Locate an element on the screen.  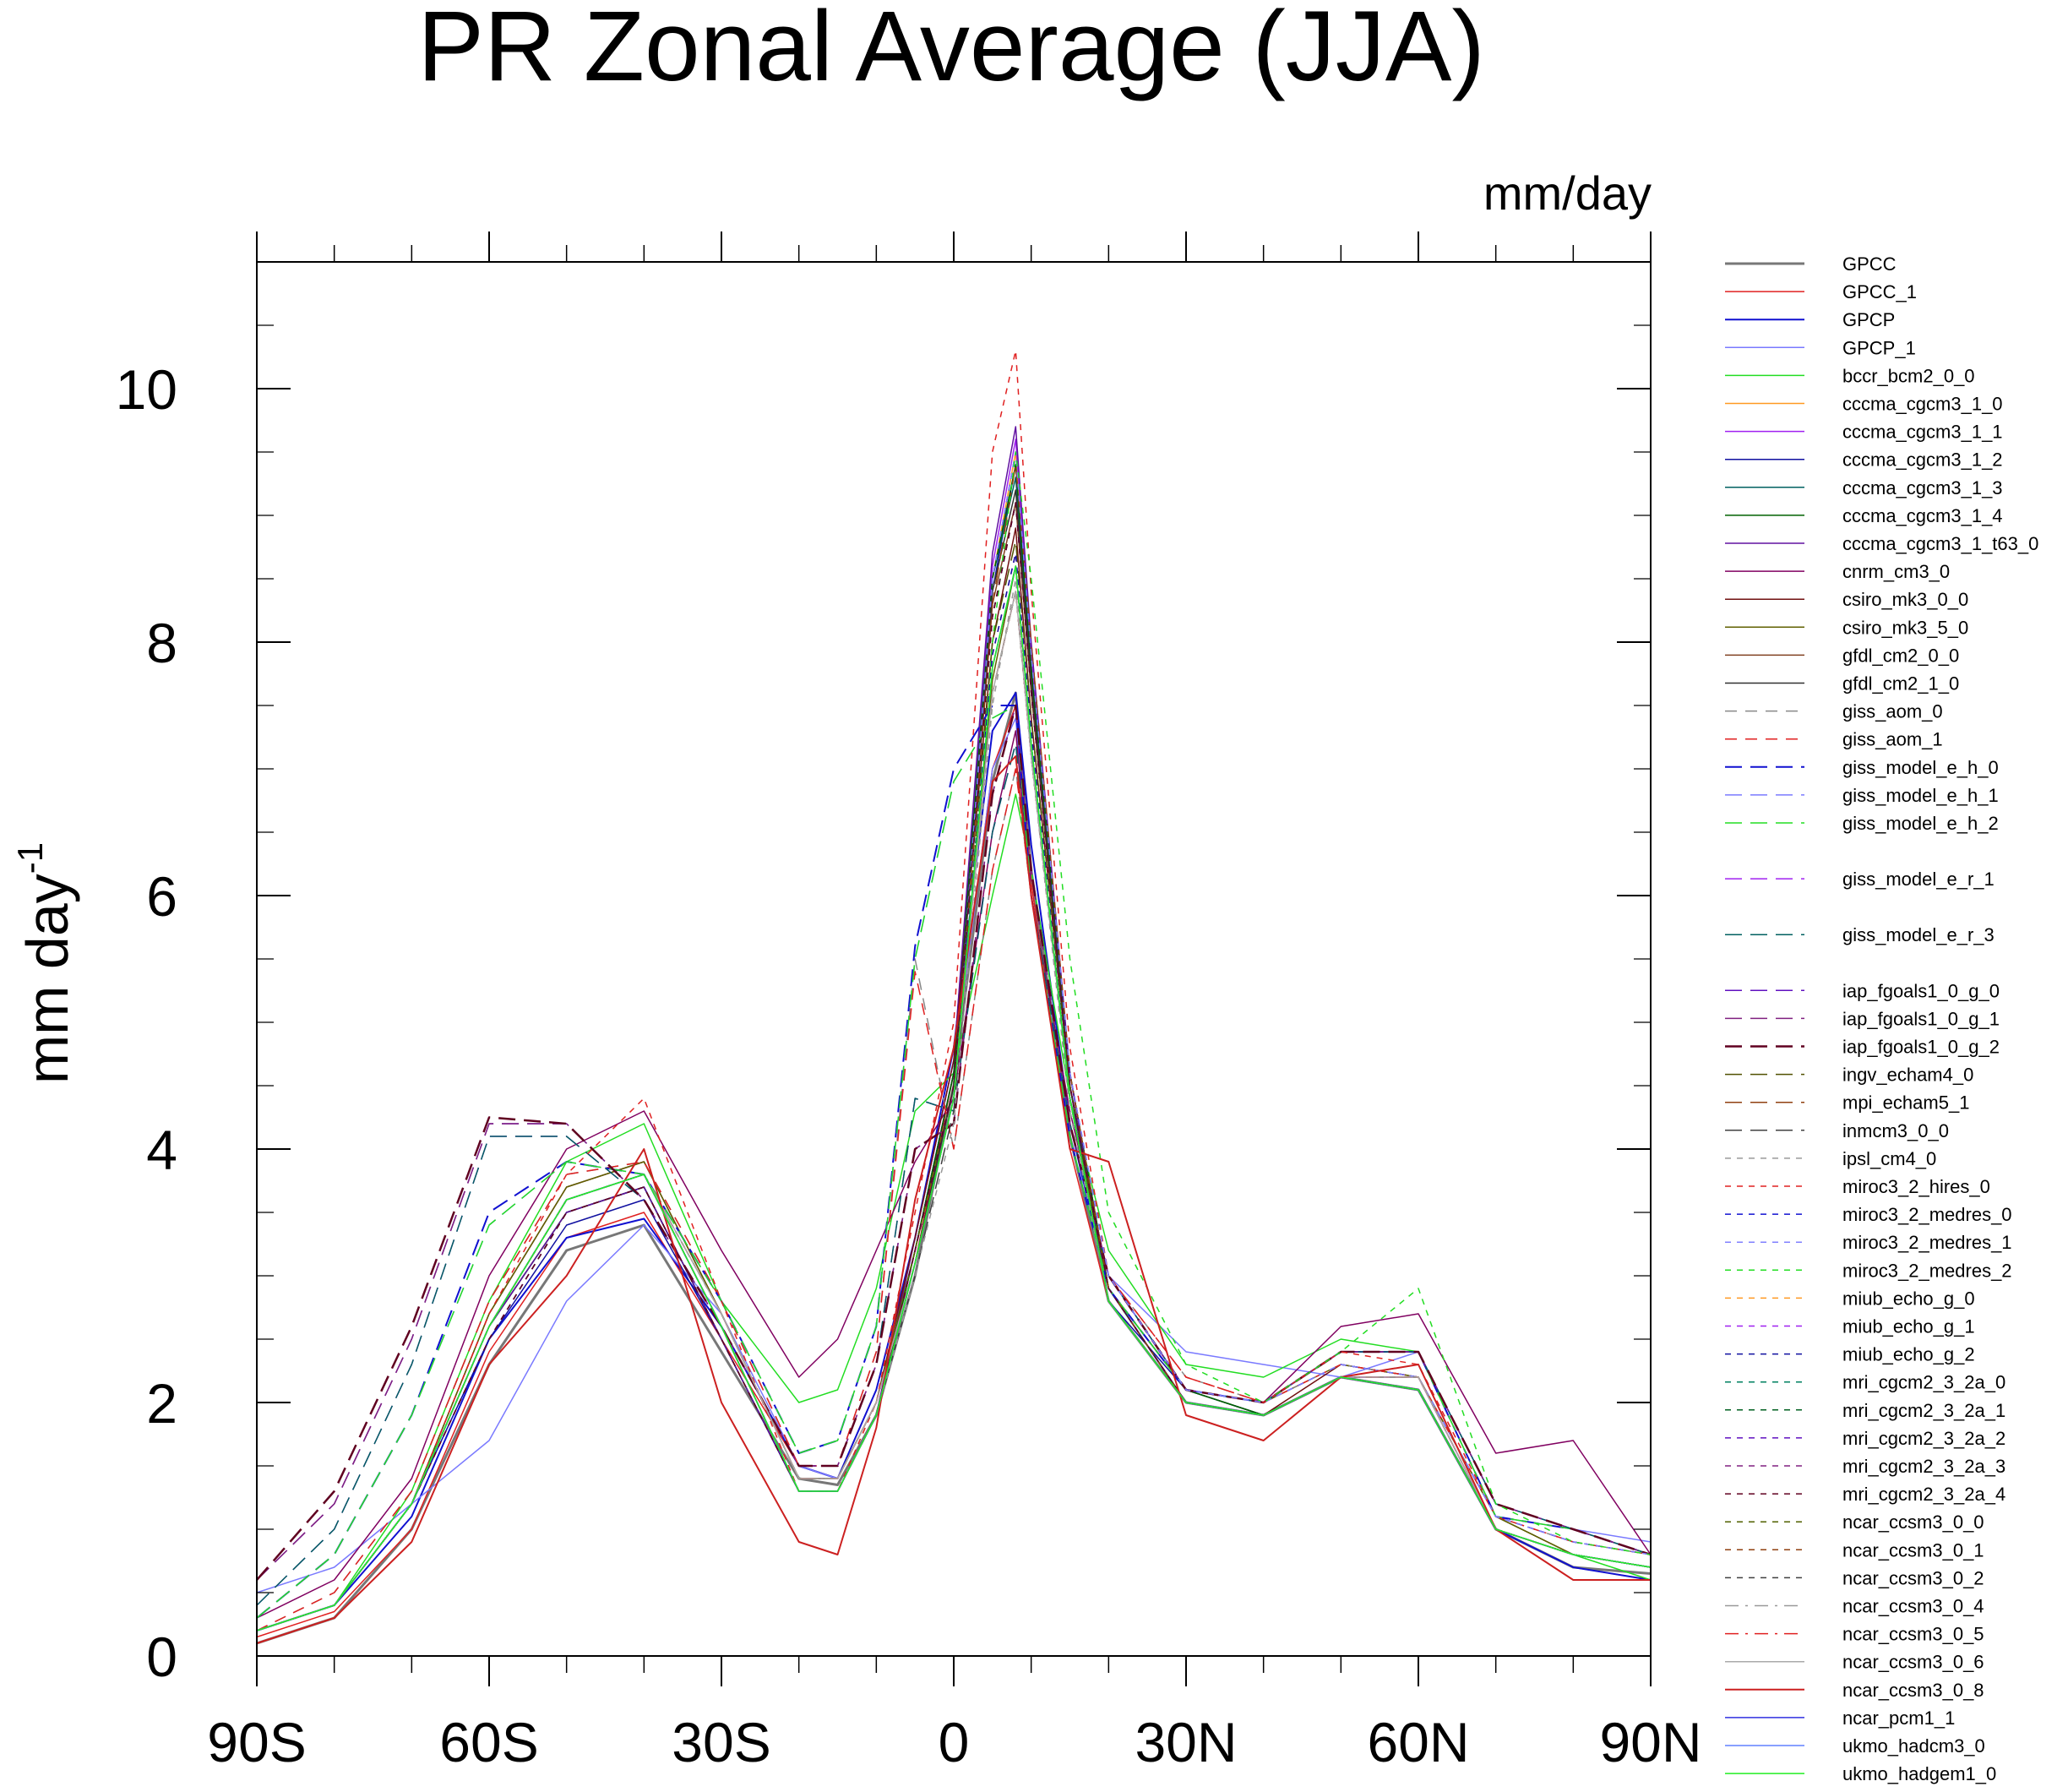
legend-label-cccma_cgcm3_1_0: cccma_cgcm3_1_0 is located at coordinates (1922, 404).